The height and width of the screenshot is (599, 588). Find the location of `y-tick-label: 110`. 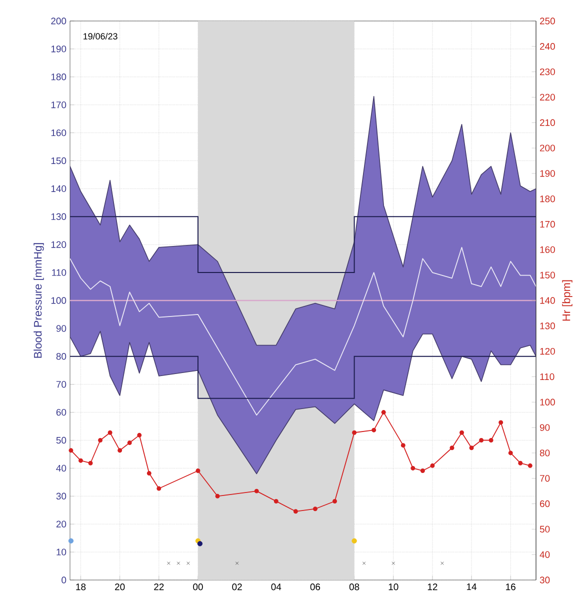

y-tick-label: 110 is located at coordinates (59, 272).